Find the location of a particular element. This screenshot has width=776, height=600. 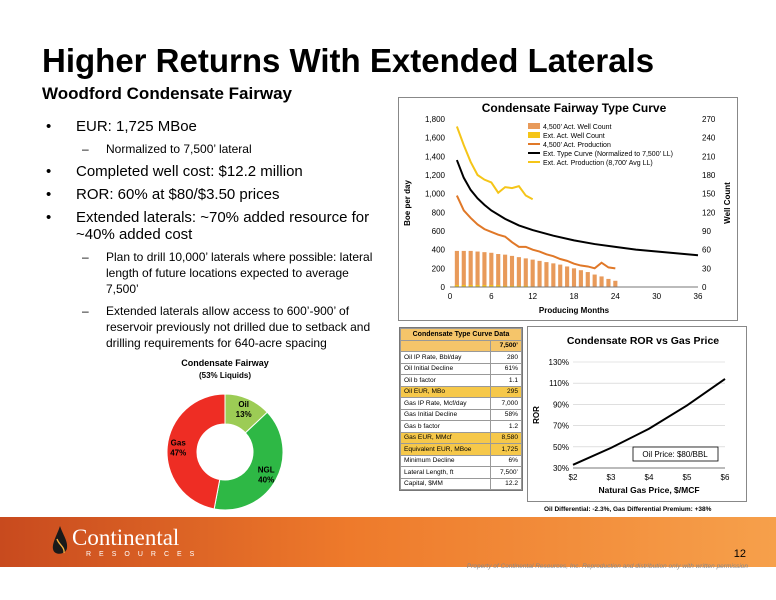

oil-drop-logo-icon is located at coordinates (60, 540).